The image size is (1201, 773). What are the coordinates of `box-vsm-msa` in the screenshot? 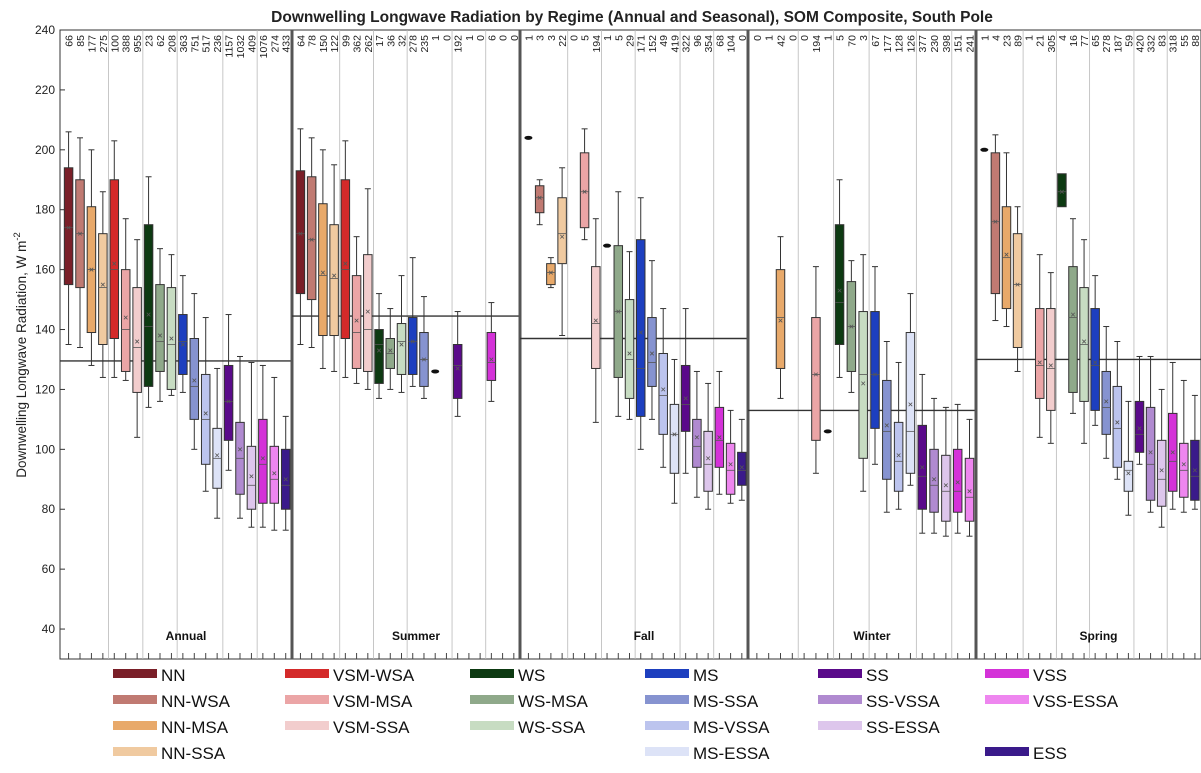 It's located at (356, 310).